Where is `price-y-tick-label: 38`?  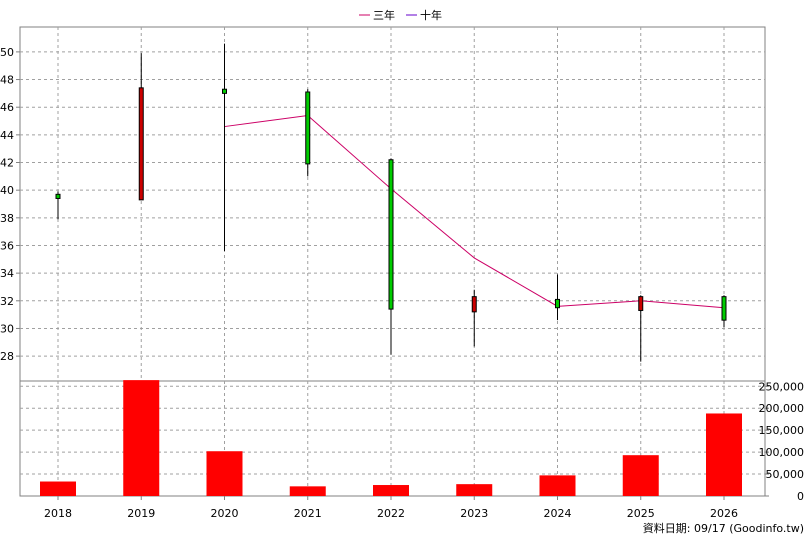
price-y-tick-label: 38 is located at coordinates (7, 218).